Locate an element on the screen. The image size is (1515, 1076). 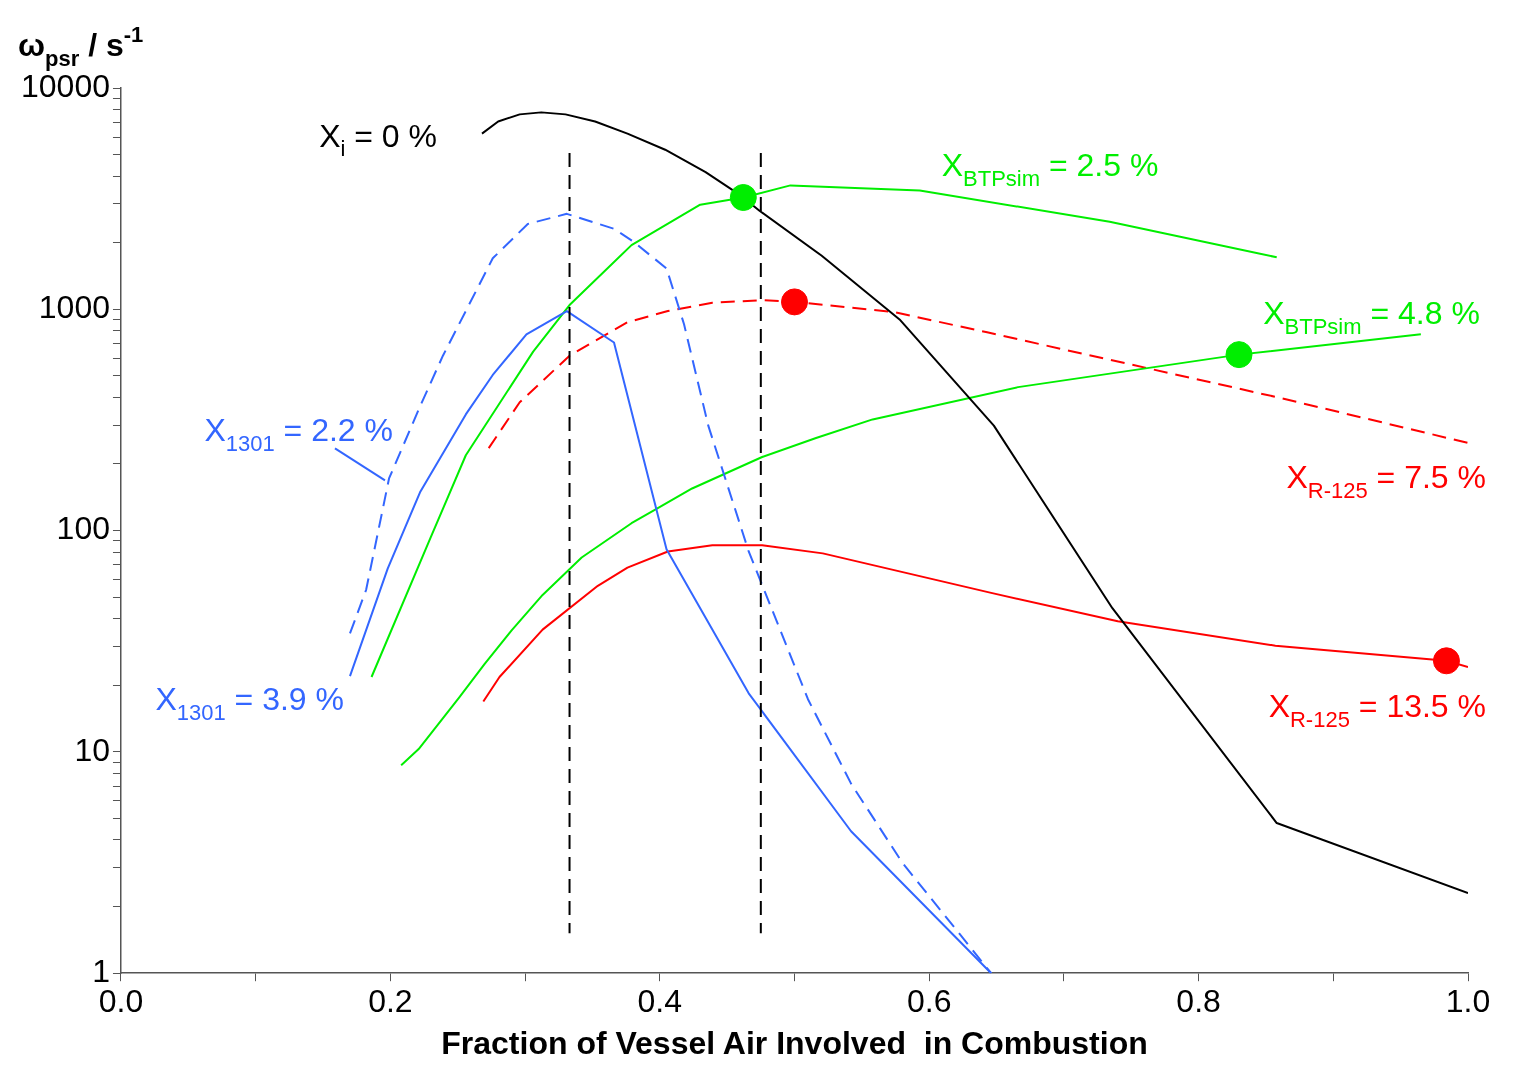
x-tick-label: 1.0 is located at coordinates (1468, 1001).